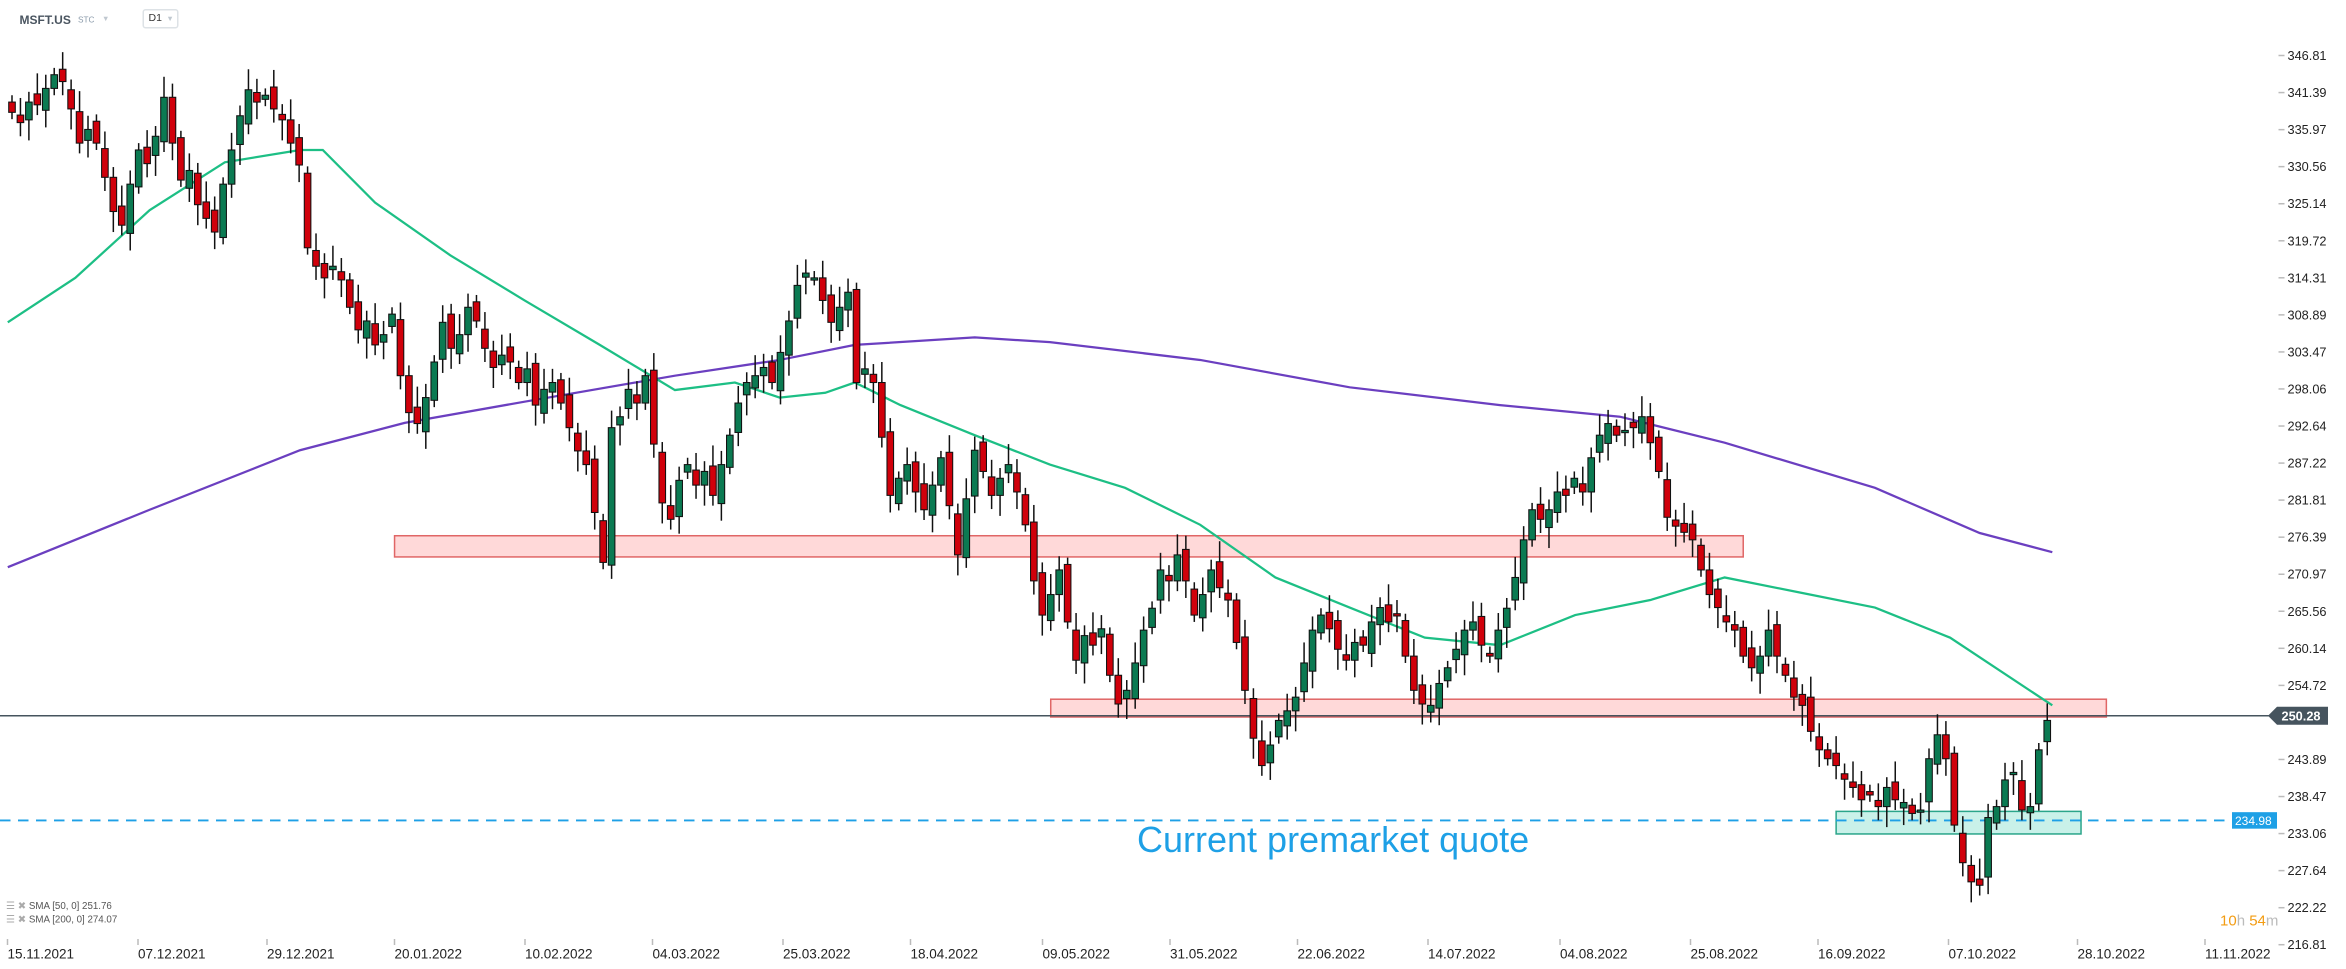 This screenshot has height=969, width=2346. What do you see at coordinates (70, 907) in the screenshot?
I see `legend-label: SMA [50, 0] 251.76` at bounding box center [70, 907].